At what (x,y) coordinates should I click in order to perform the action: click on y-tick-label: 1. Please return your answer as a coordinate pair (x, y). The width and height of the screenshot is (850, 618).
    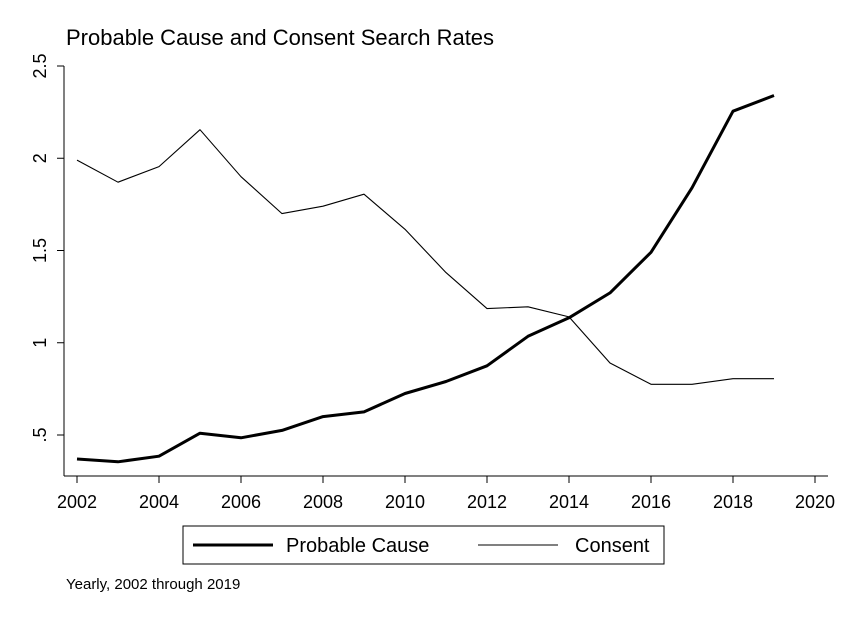
    Looking at the image, I should click on (40, 343).